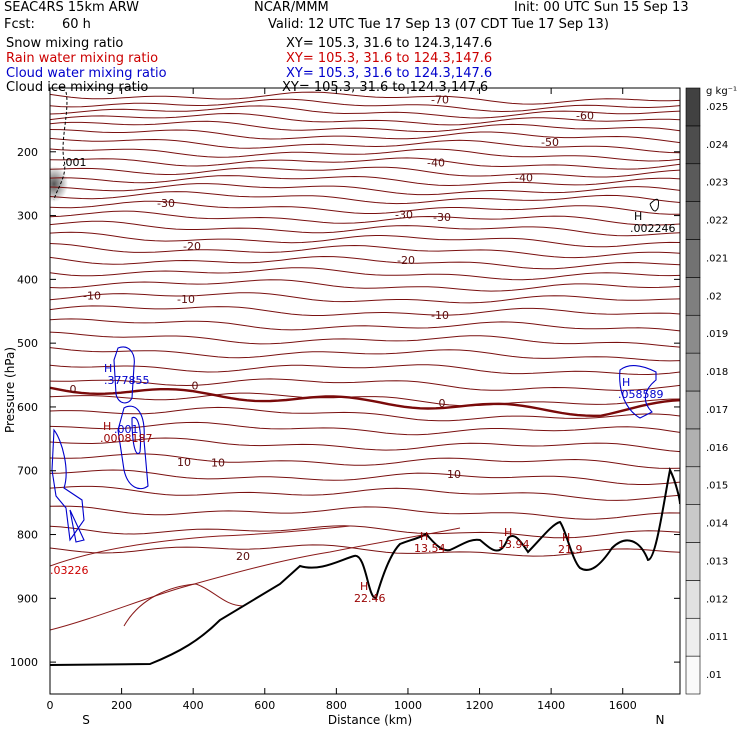 The image size is (740, 740). What do you see at coordinates (717, 599) in the screenshot?
I see `colorbar-label: .012` at bounding box center [717, 599].